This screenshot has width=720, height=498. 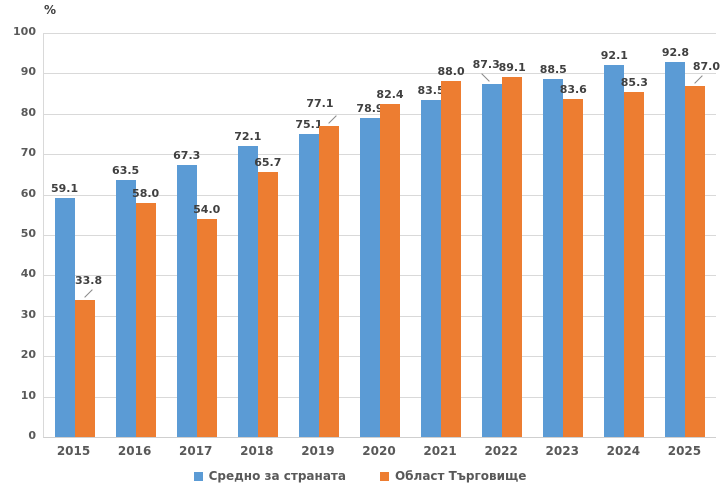 I want to click on bar-targovishte-2022, so click(x=512, y=257).